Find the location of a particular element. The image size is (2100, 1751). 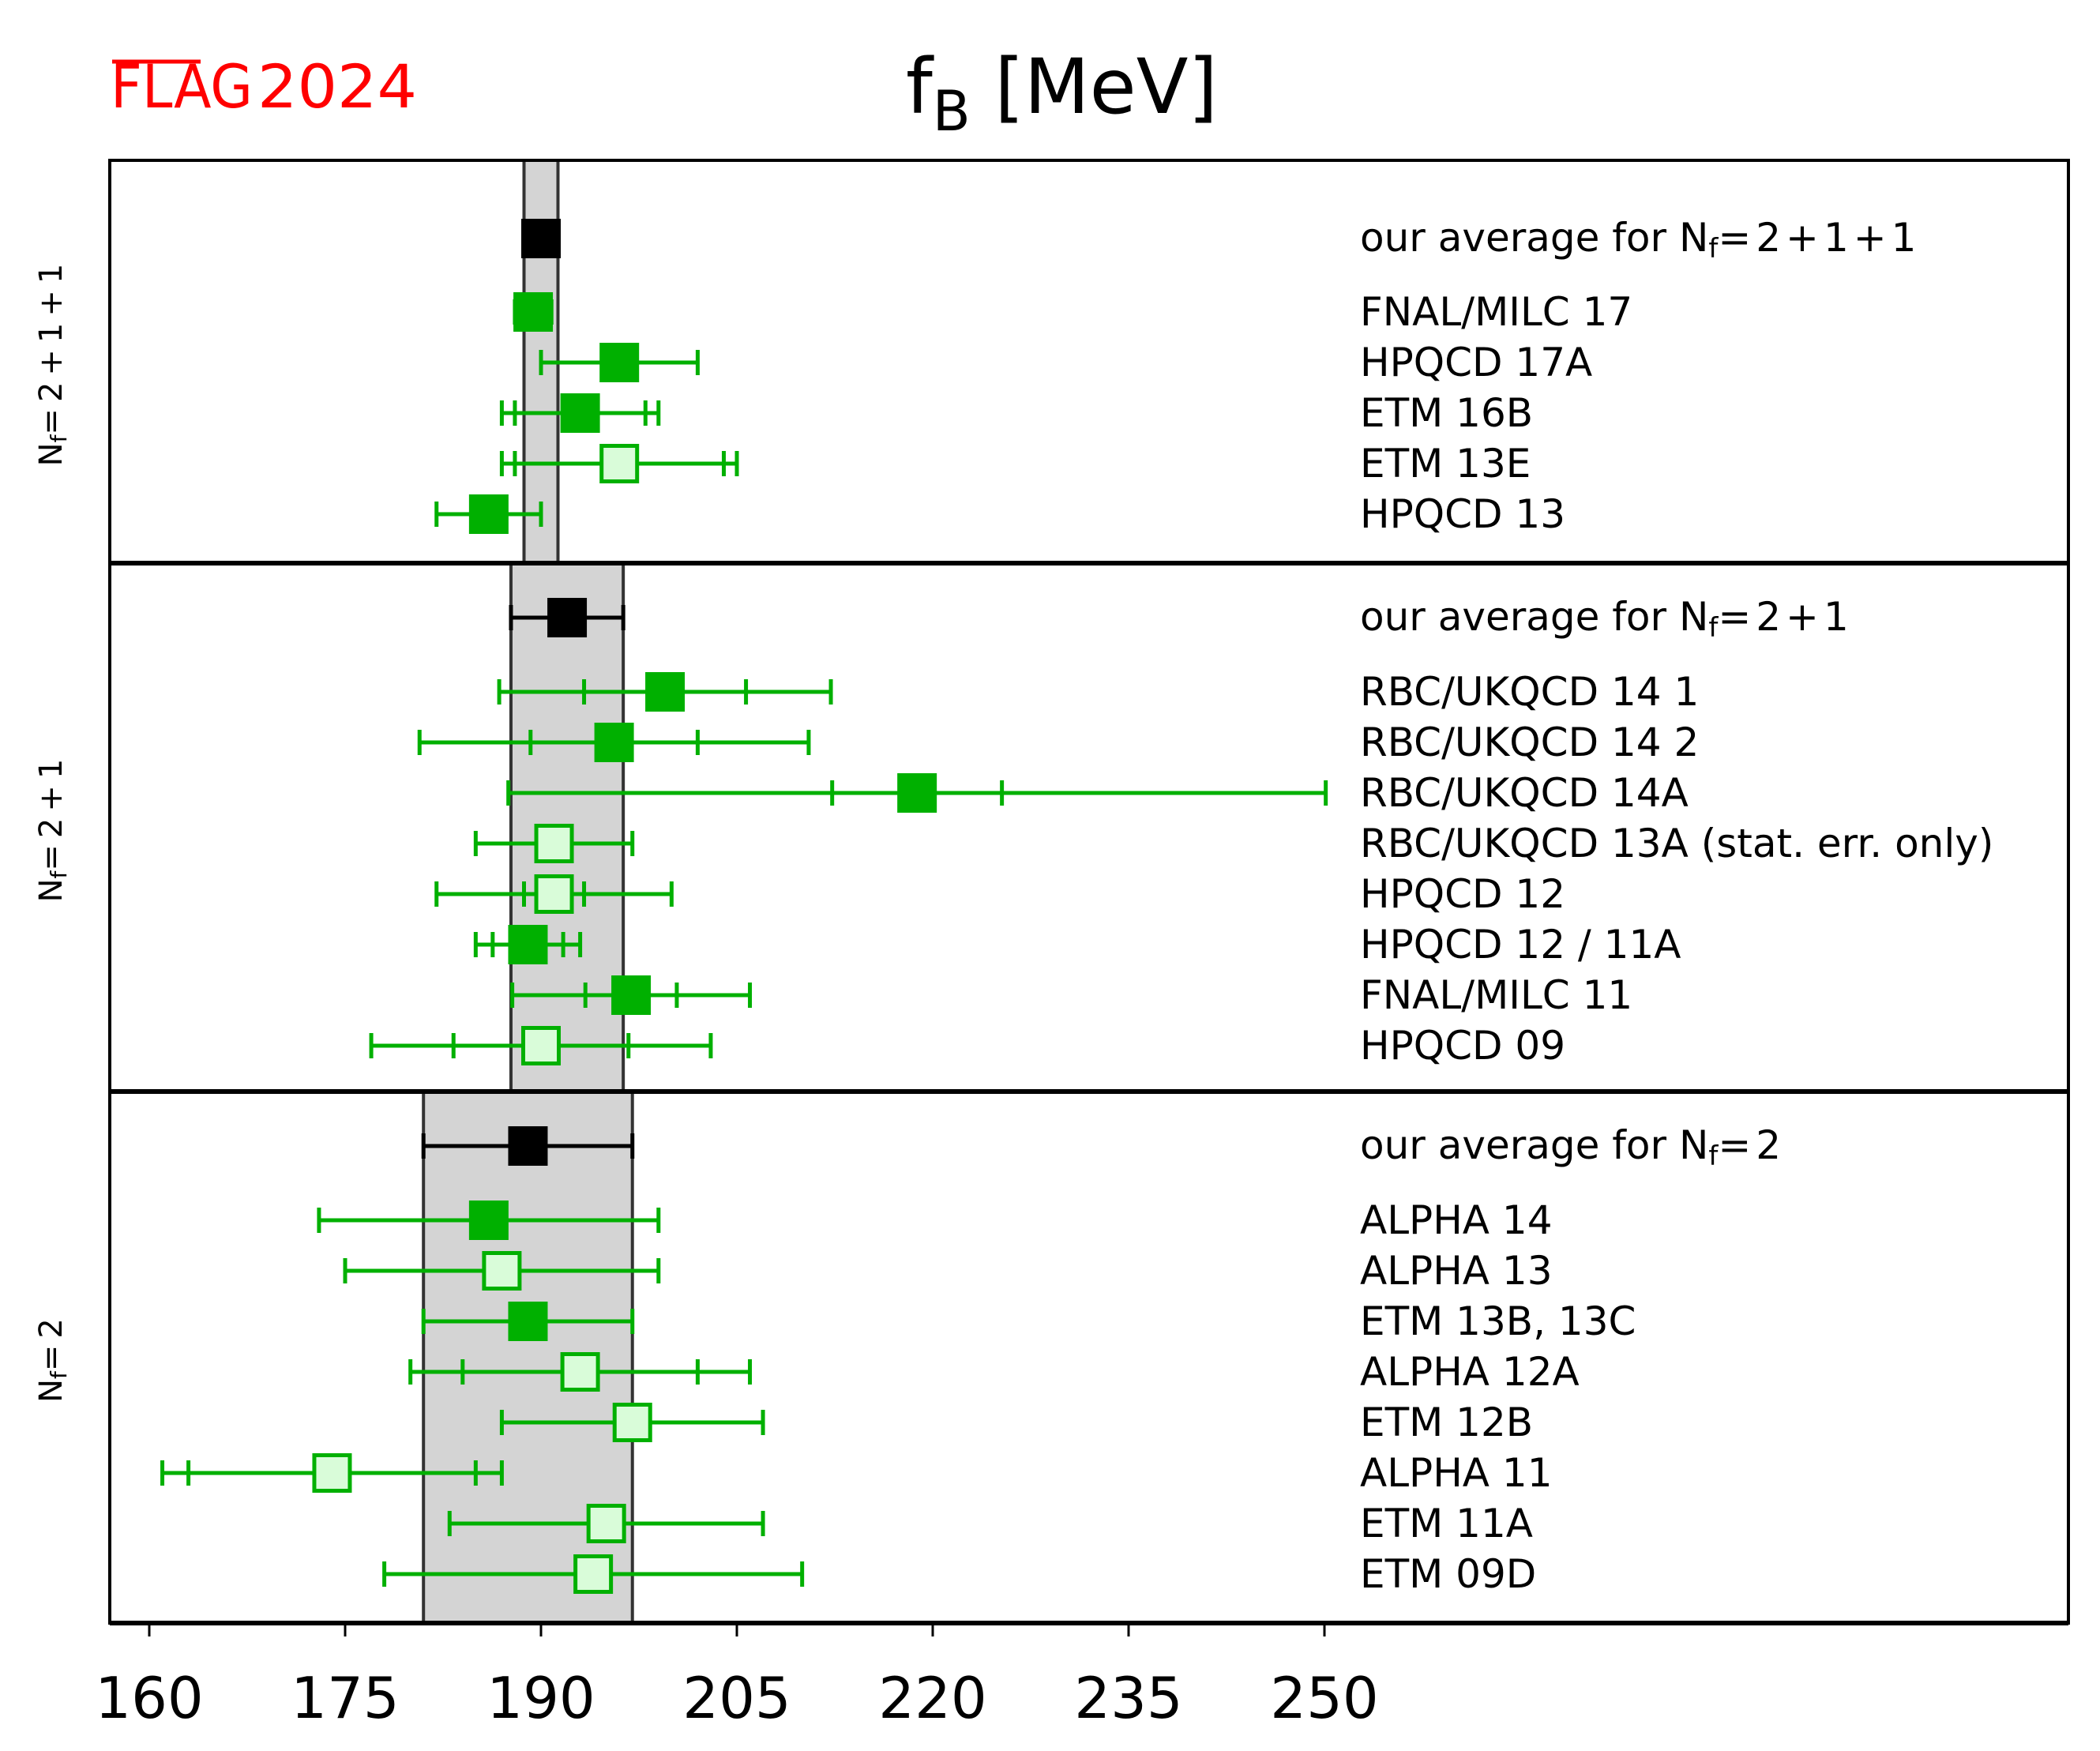

x-axis: 160 175 190 205 220 235 250 is located at coordinates (1081, 1676).